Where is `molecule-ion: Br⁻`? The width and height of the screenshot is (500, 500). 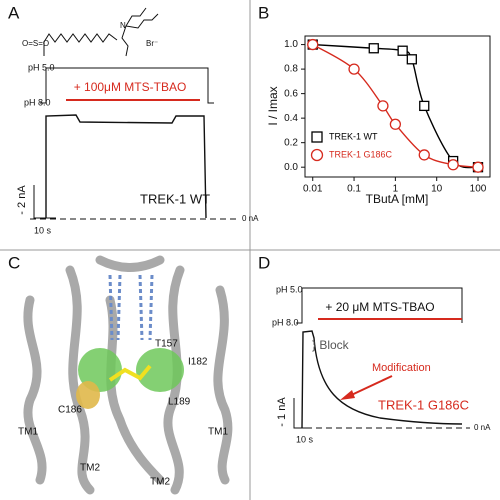 molecule-ion: Br⁻ is located at coordinates (152, 43).